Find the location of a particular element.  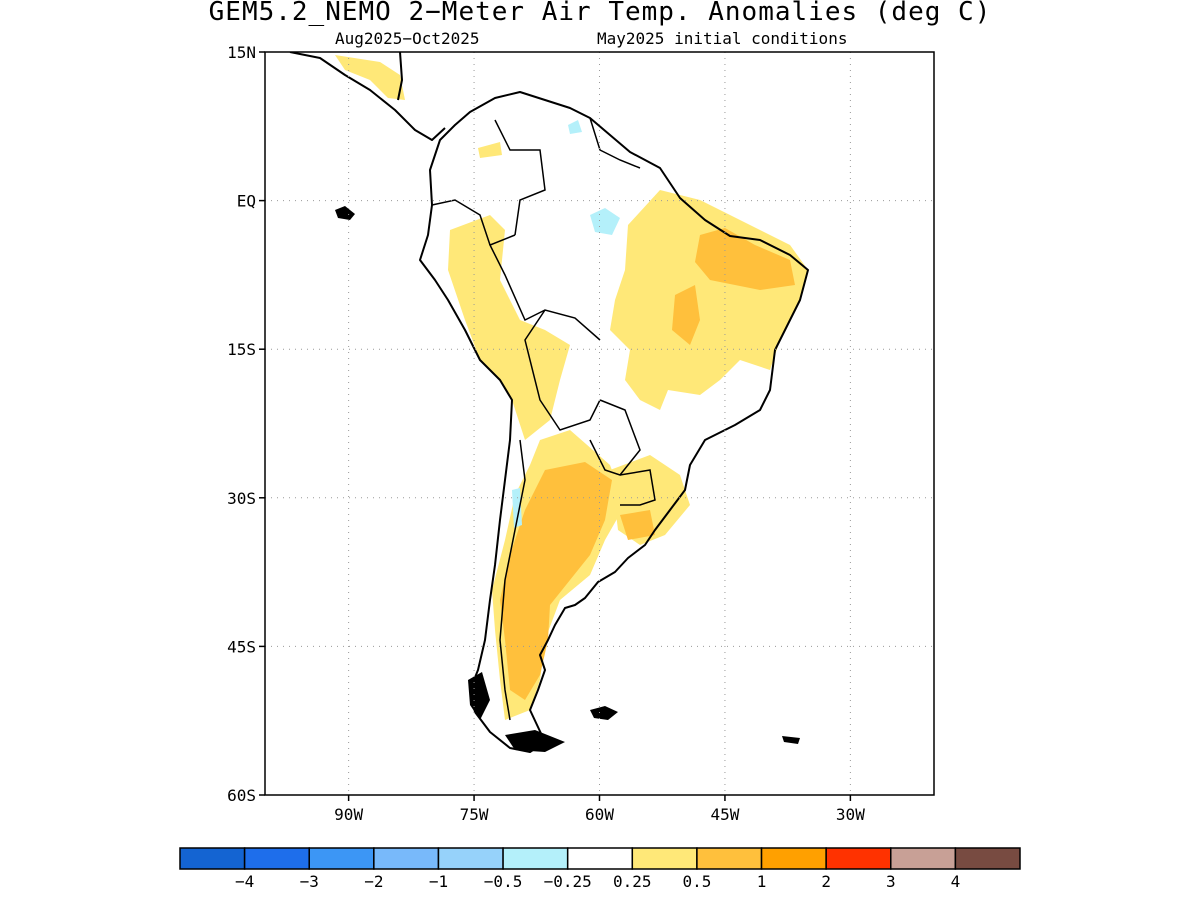

legend-label: 4 is located at coordinates (956, 881).